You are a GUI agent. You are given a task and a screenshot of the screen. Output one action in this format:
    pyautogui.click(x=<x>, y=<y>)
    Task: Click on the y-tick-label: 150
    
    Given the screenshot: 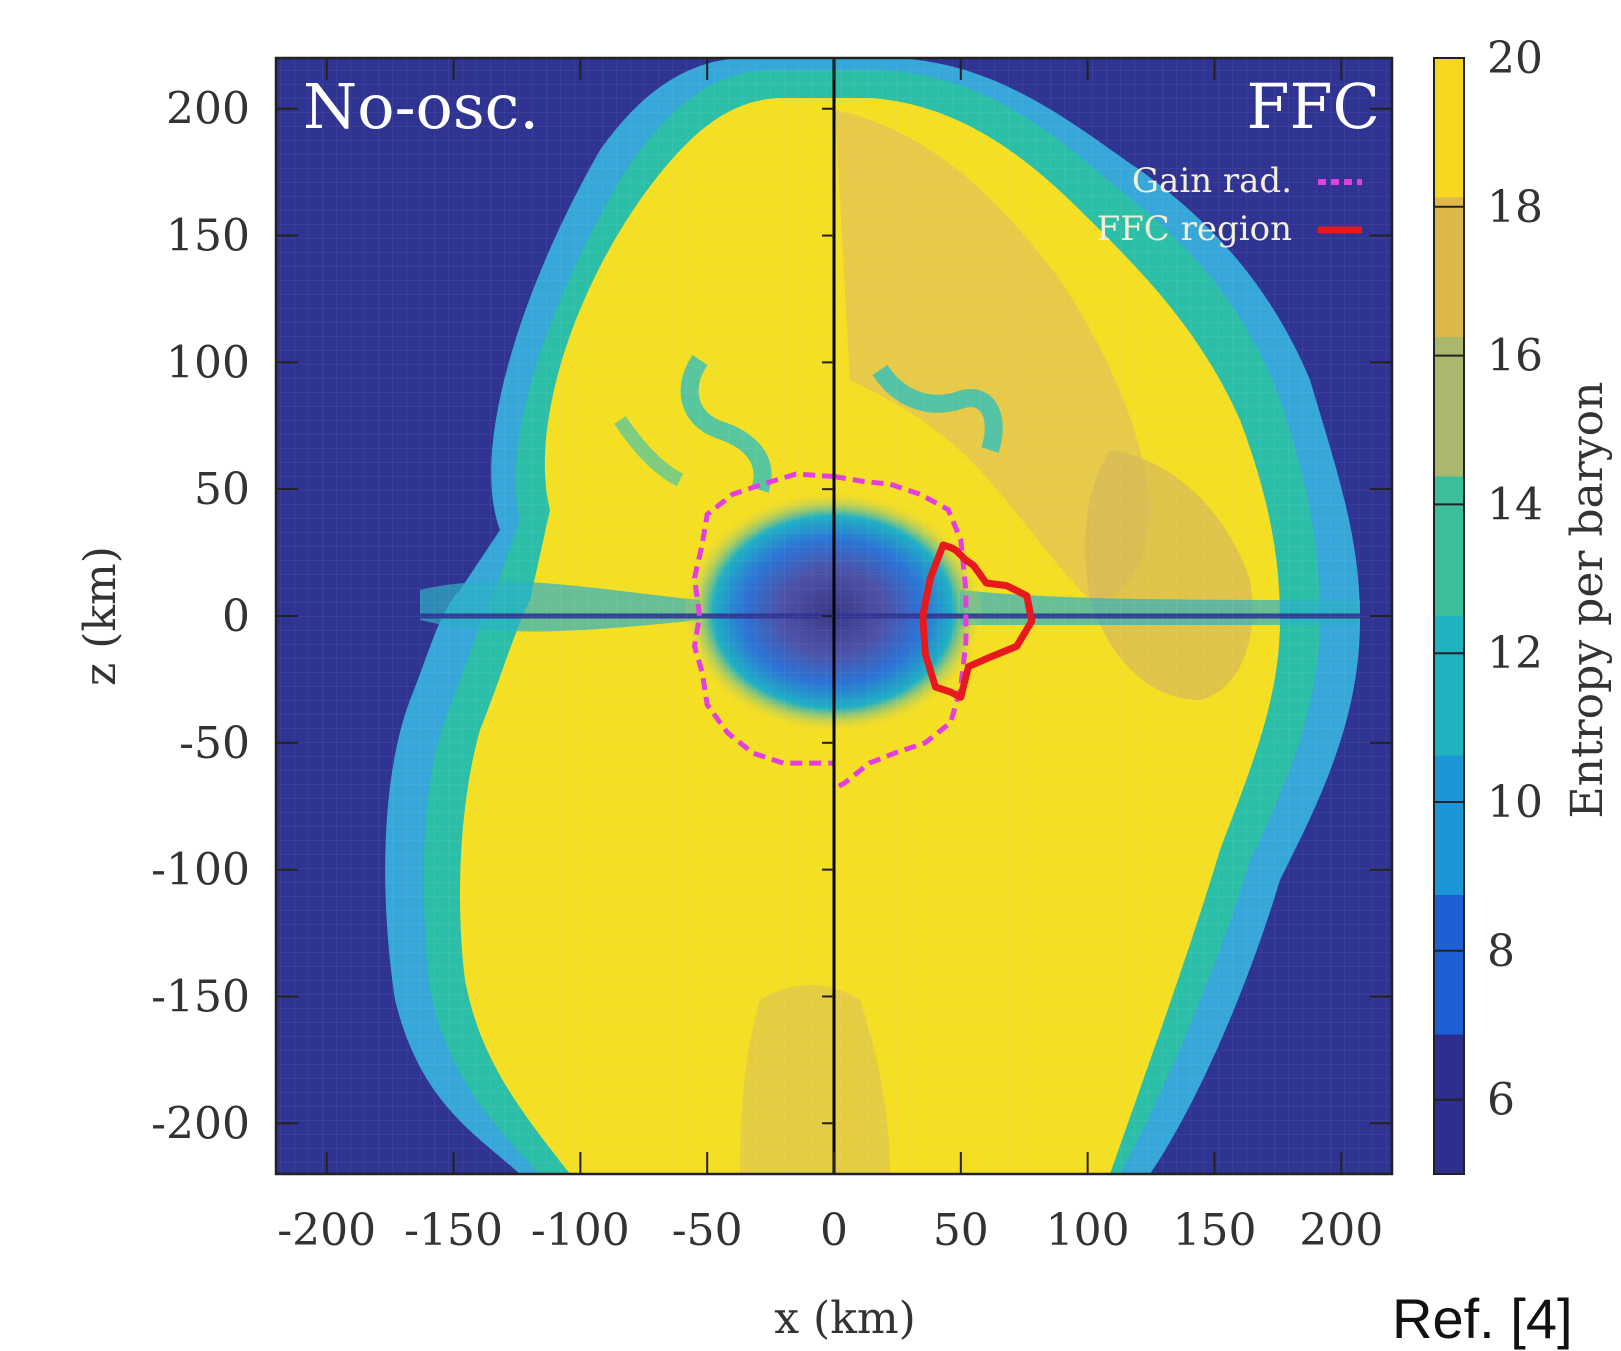 What is the action you would take?
    pyautogui.click(x=208, y=236)
    